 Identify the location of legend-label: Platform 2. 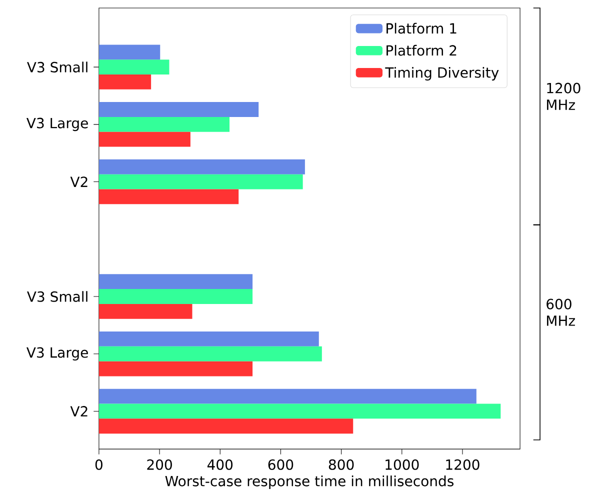
(421, 50).